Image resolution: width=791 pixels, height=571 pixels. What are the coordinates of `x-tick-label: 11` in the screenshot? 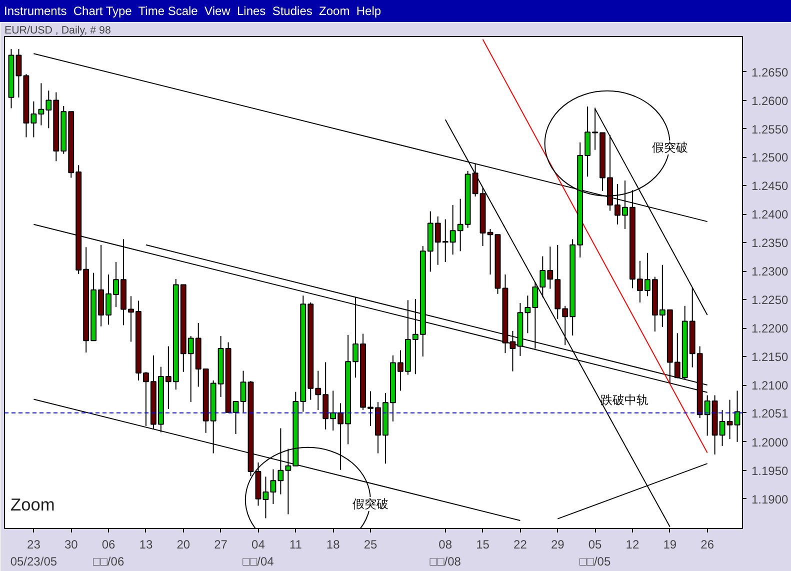 It's located at (295, 545).